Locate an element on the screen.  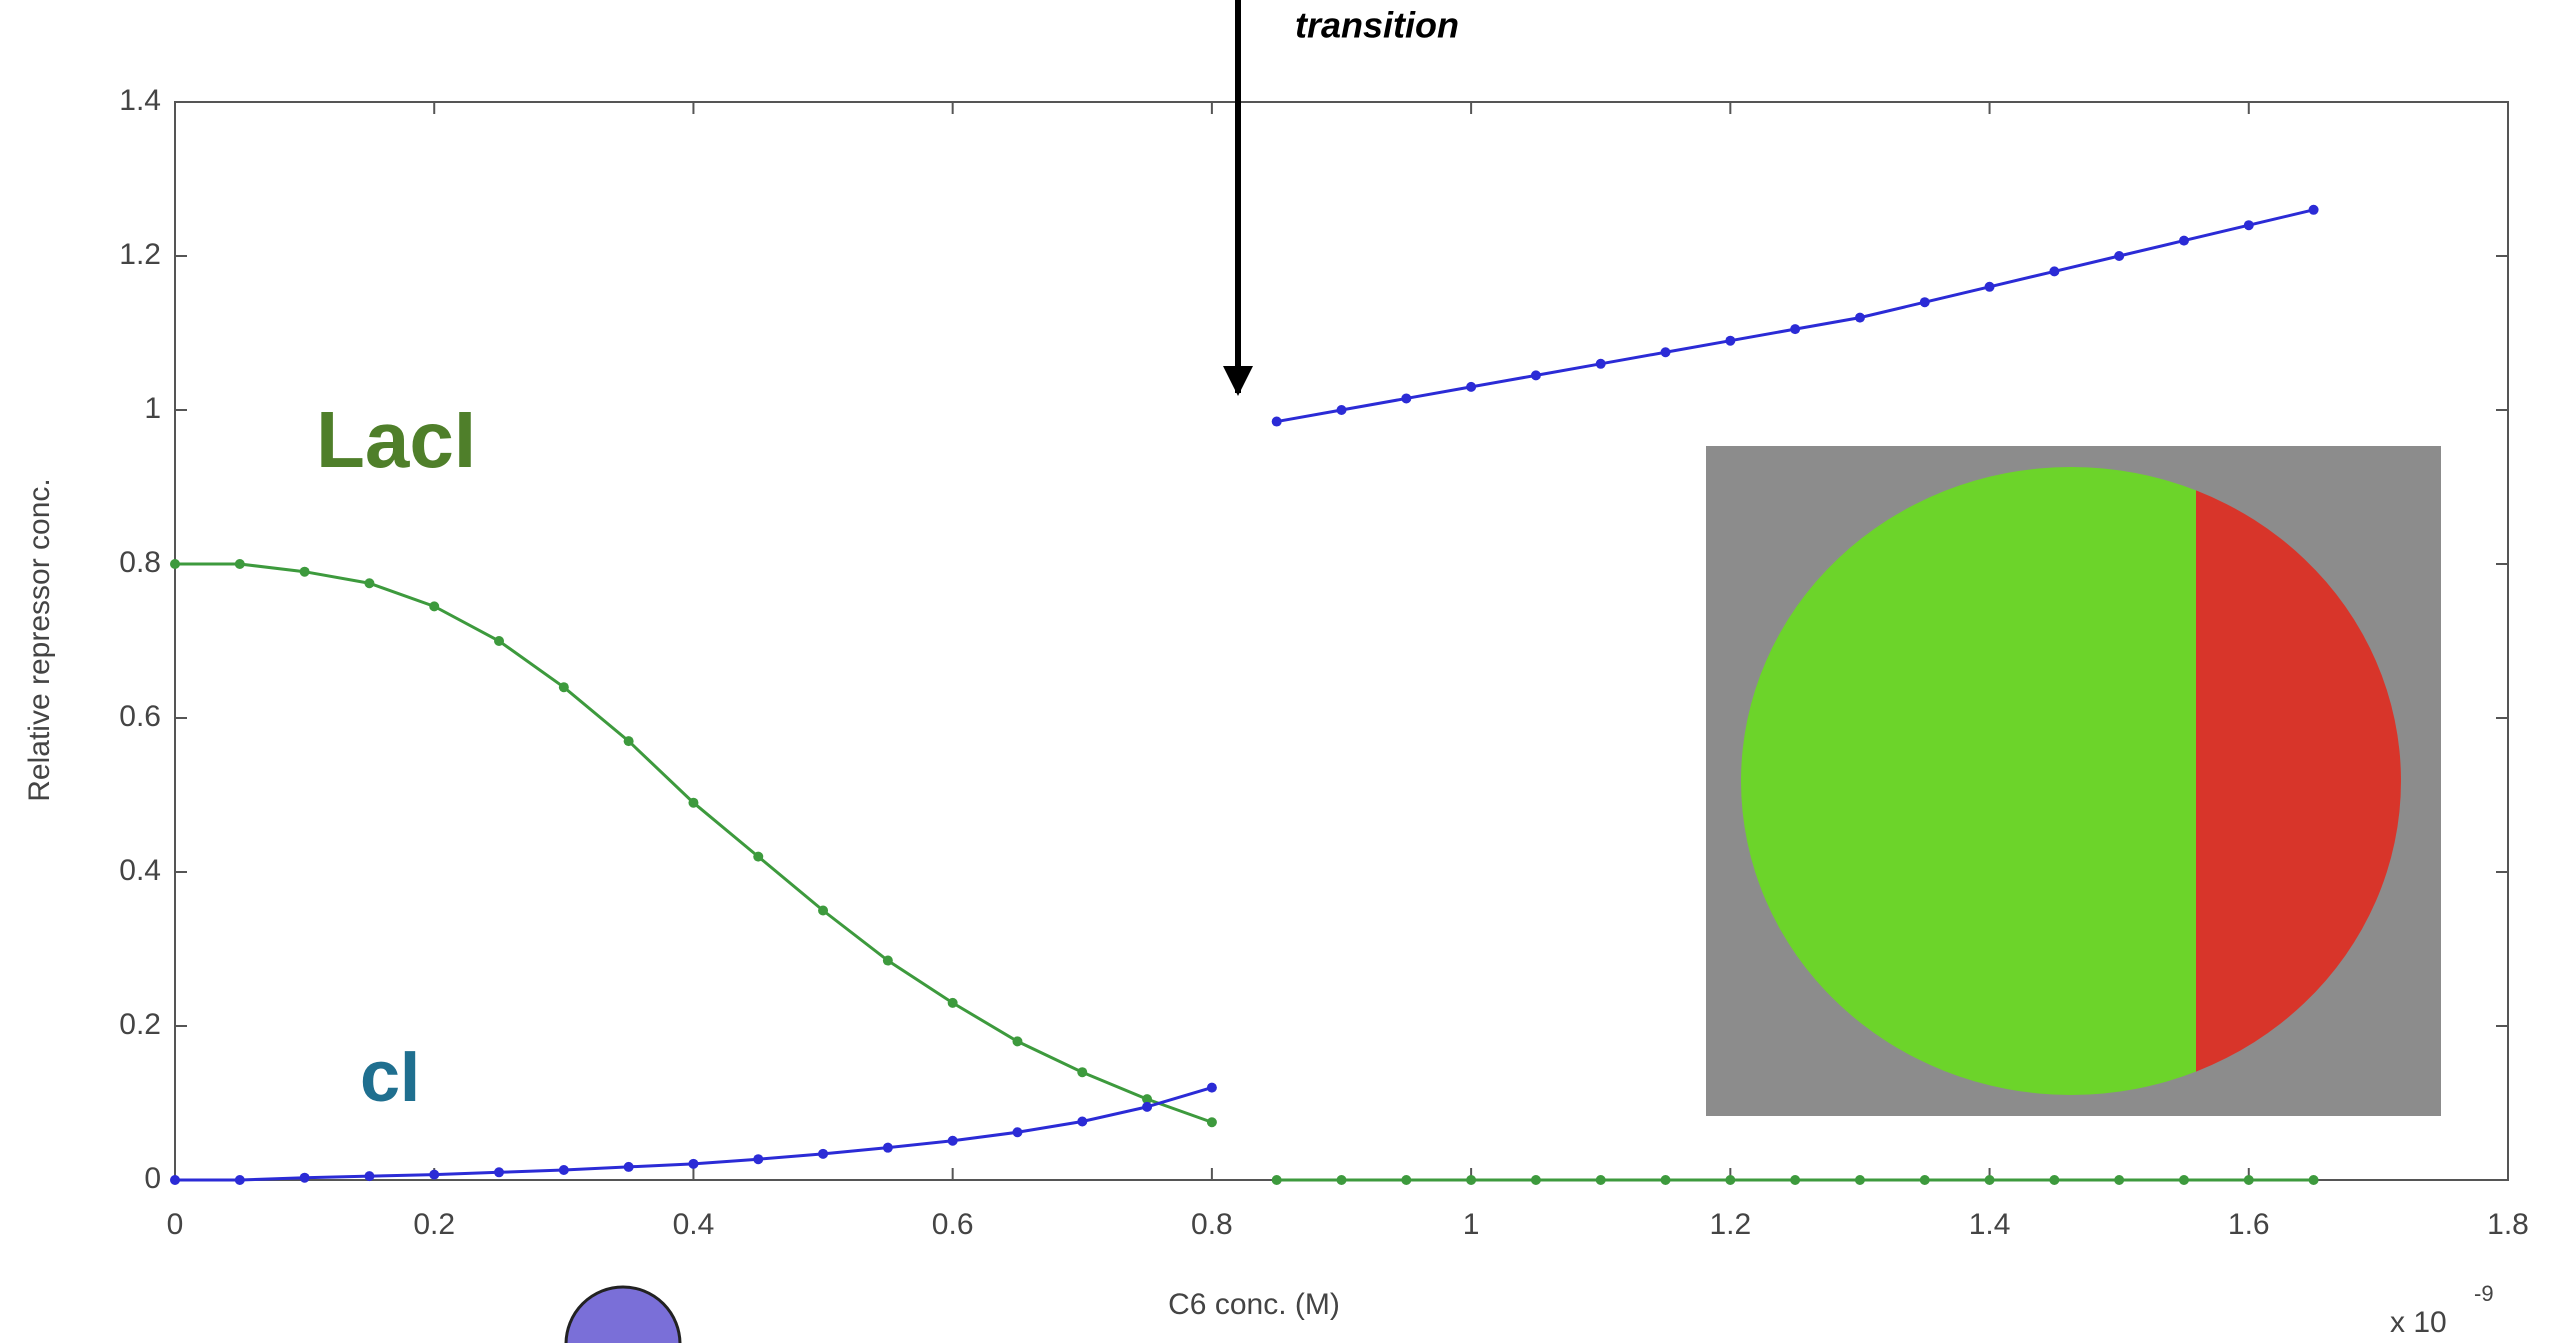
y-tick-label: 0.6 is located at coordinates (140, 716).